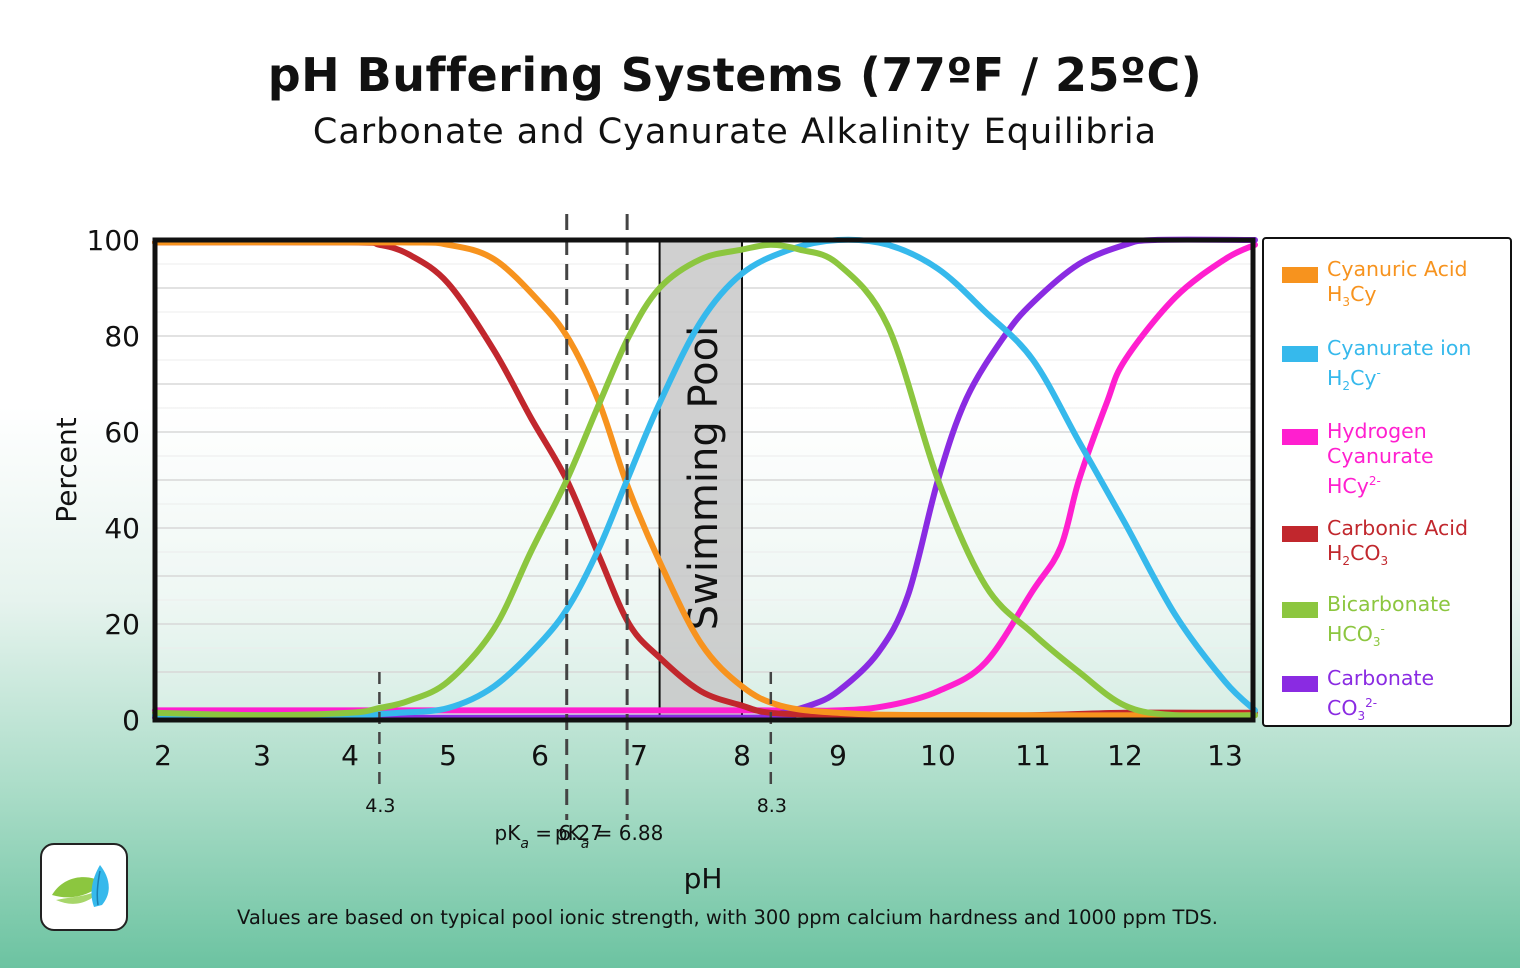 The image size is (1520, 968). Describe the element at coordinates (1225, 755) in the screenshot. I see `x-tick-label: 13` at that location.